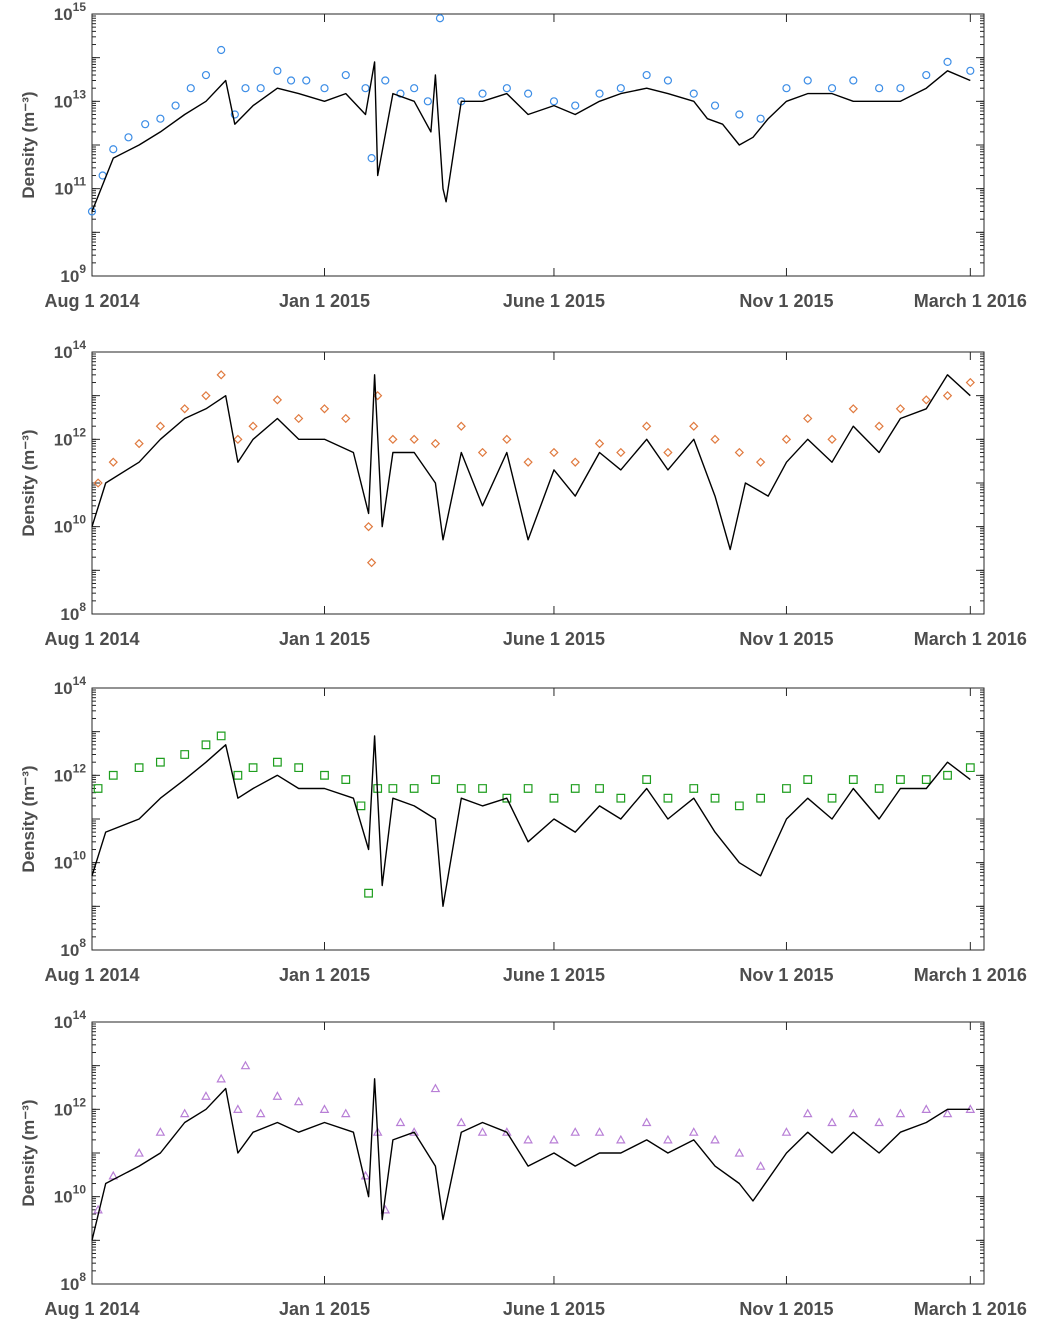 The height and width of the screenshot is (1330, 1038). I want to click on y-axis-label: Density (m⁻³), so click(28, 144).